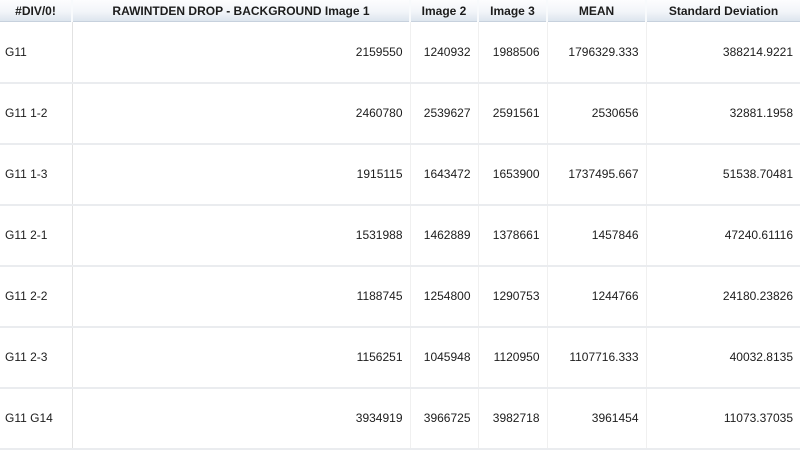 The image size is (800, 463). What do you see at coordinates (36, 235) in the screenshot?
I see `row-label: G11 2-1` at bounding box center [36, 235].